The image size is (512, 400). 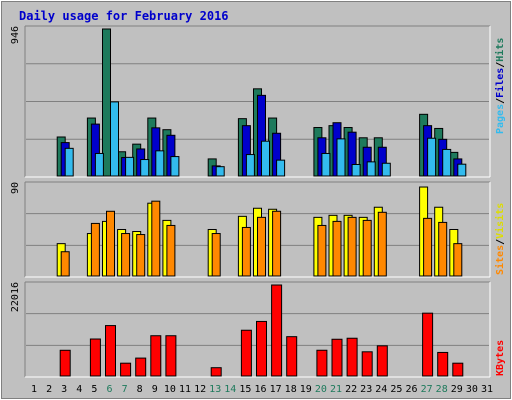 What do you see at coordinates (411, 389) in the screenshot?
I see `x-tick-label-day-26: 26` at bounding box center [411, 389].